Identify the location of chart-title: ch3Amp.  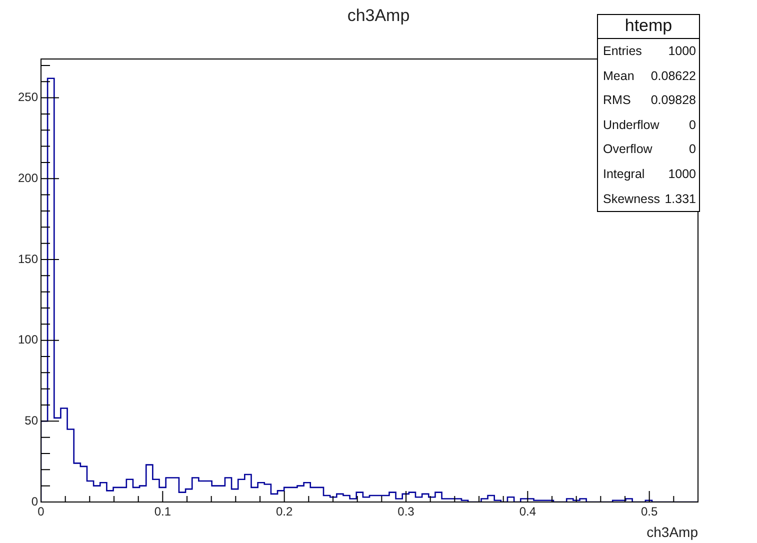
(378, 15).